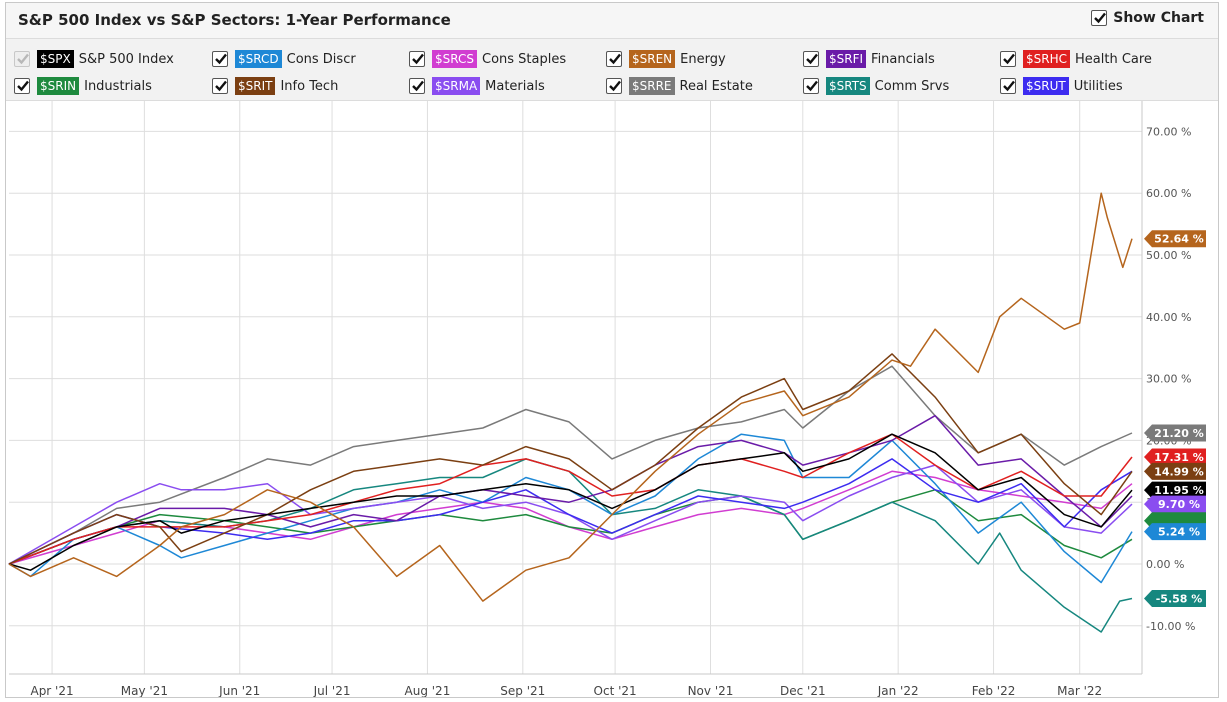 Image resolution: width=1227 pixels, height=702 pixels. I want to click on legend-symbol-tag: $SRHC, so click(1046, 59).